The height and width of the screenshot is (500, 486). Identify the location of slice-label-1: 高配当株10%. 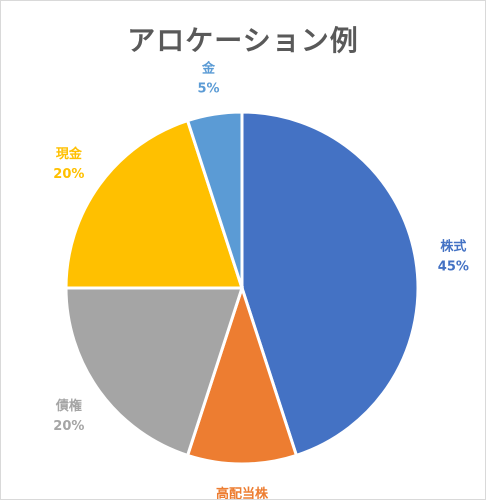
(242, 492).